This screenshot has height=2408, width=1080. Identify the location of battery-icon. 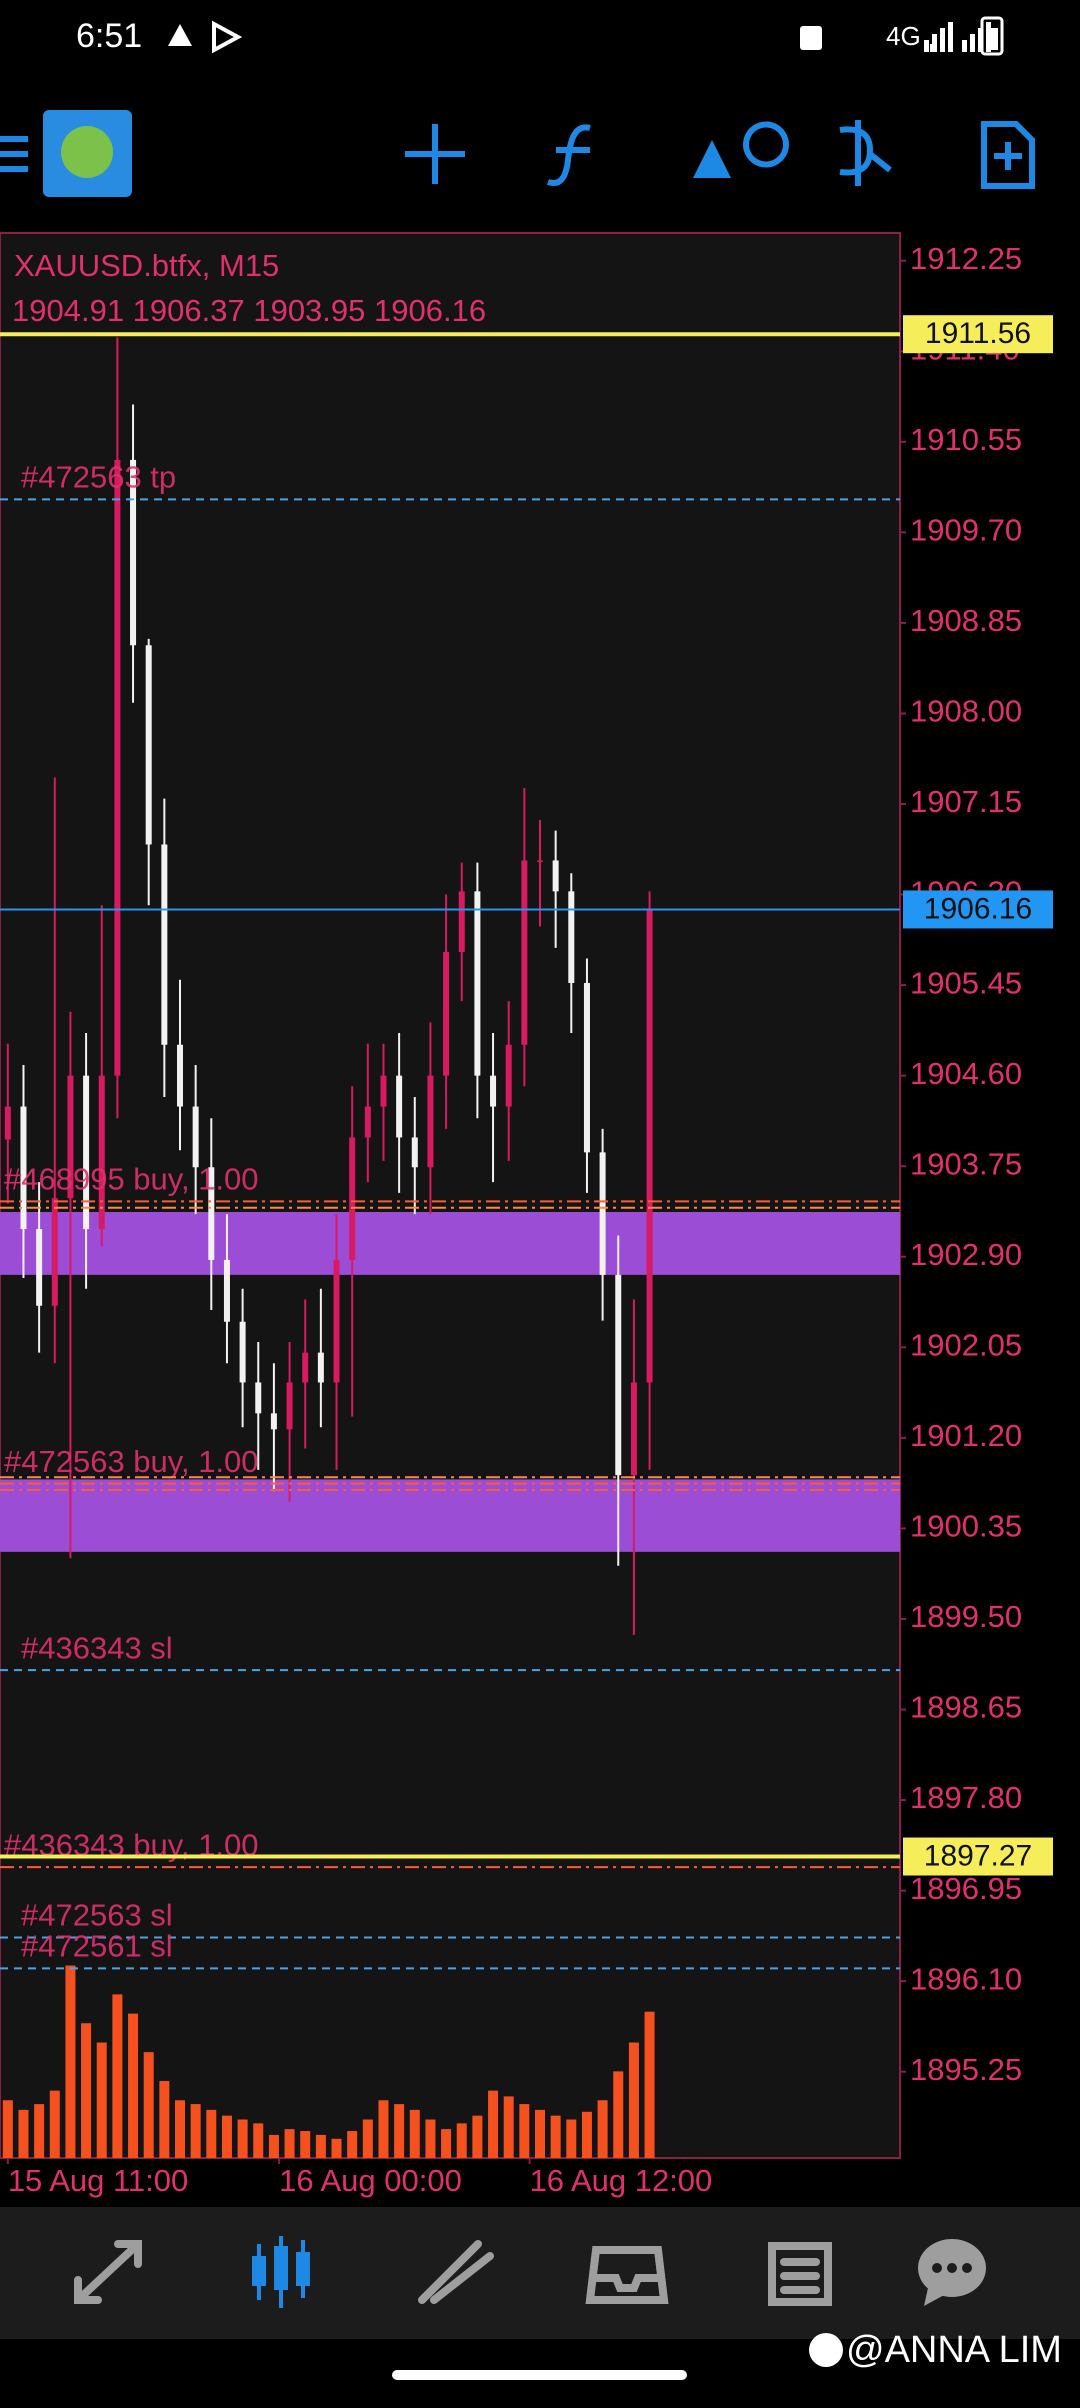
(992, 36).